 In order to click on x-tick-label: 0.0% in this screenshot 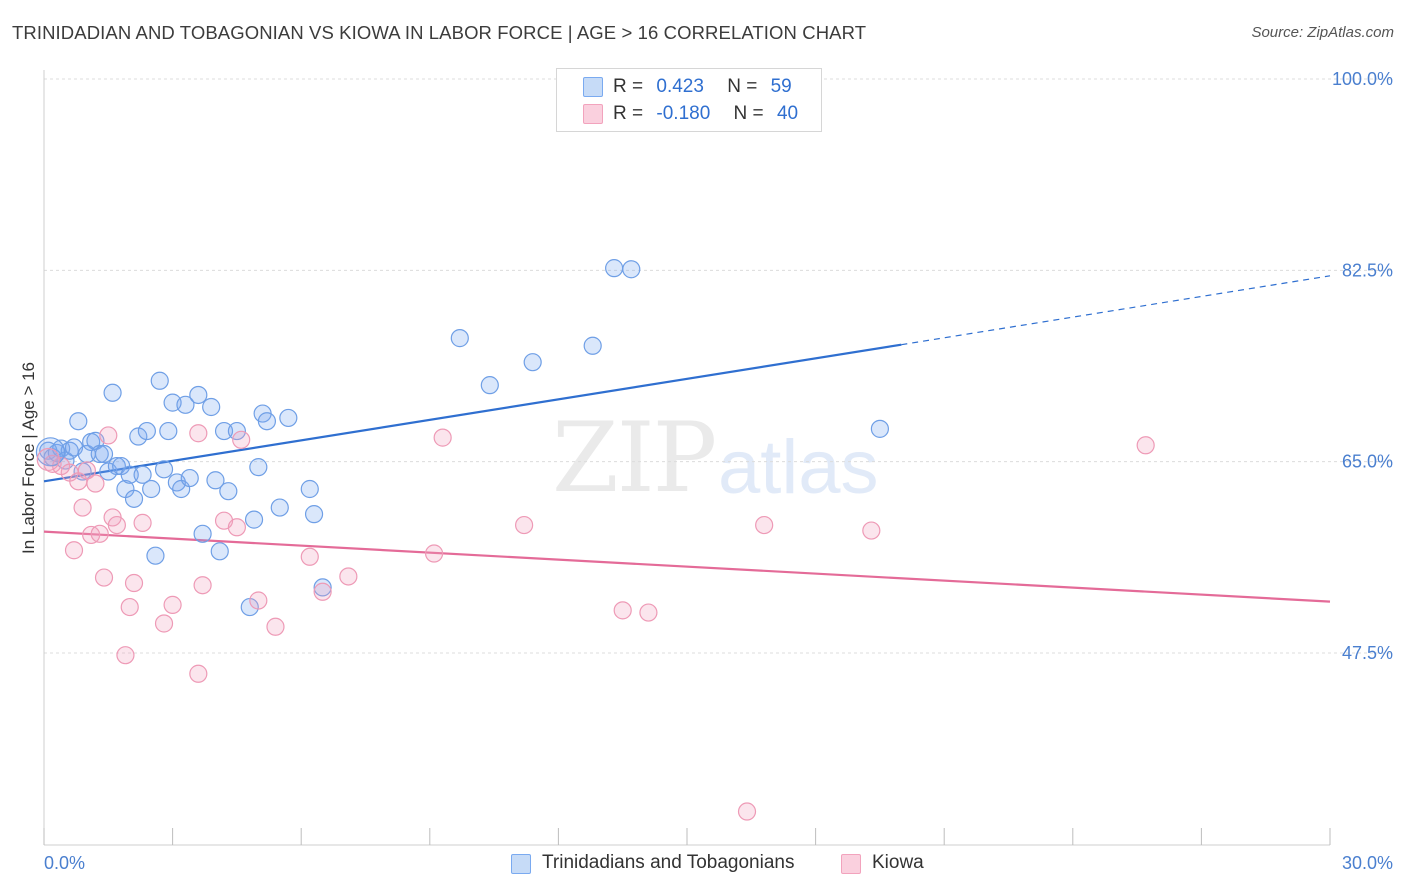, I will do `click(64, 863)`.